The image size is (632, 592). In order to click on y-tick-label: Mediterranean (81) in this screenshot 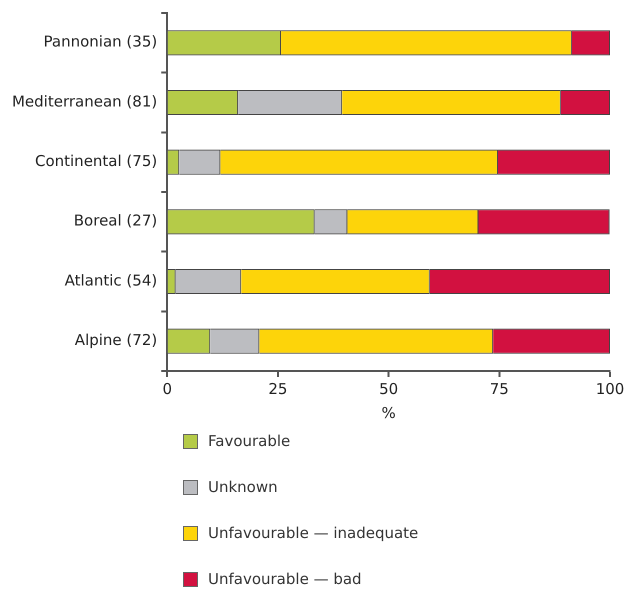, I will do `click(85, 101)`.